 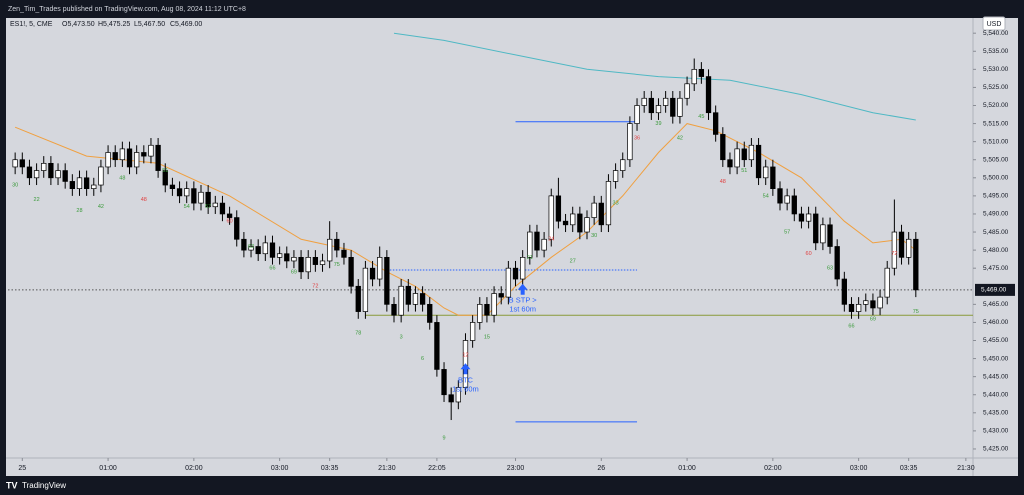 I want to click on y-tick-label: 5,495.00, so click(x=996, y=196).